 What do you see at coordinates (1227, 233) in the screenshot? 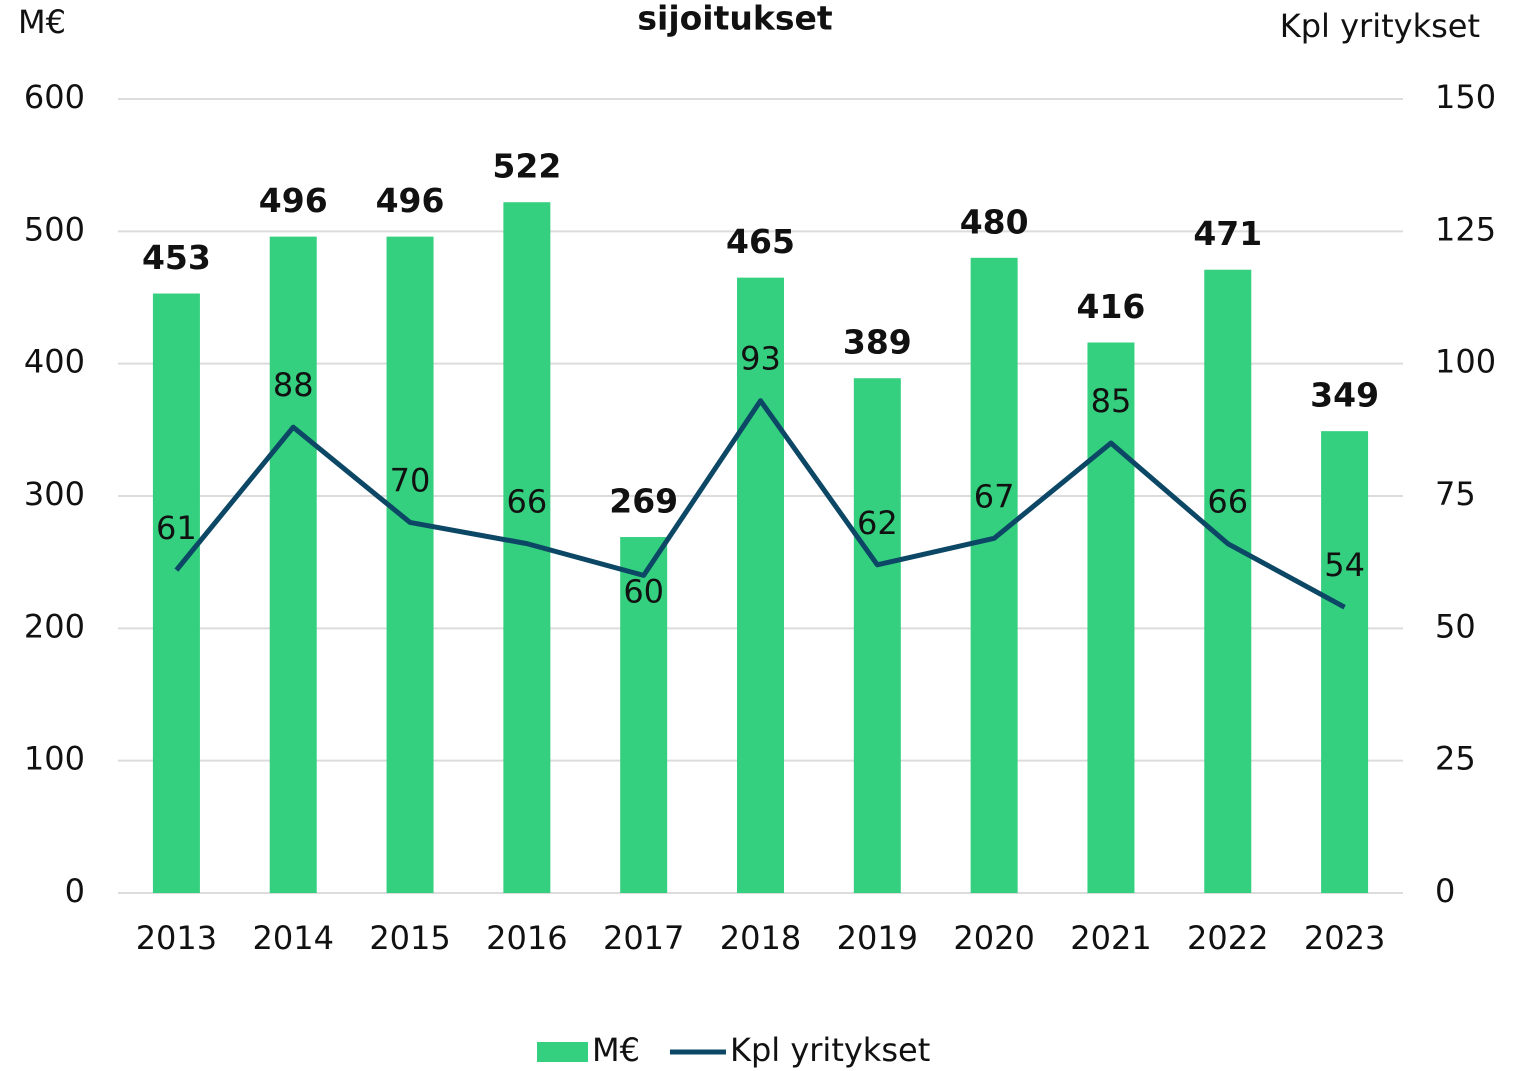
I see `bar-value-label: 471` at bounding box center [1227, 233].